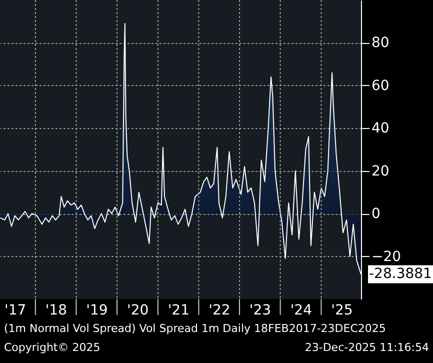 Image resolution: width=433 pixels, height=363 pixels. What do you see at coordinates (179, 310) in the screenshot?
I see `x-tick-label: '21` at bounding box center [179, 310].